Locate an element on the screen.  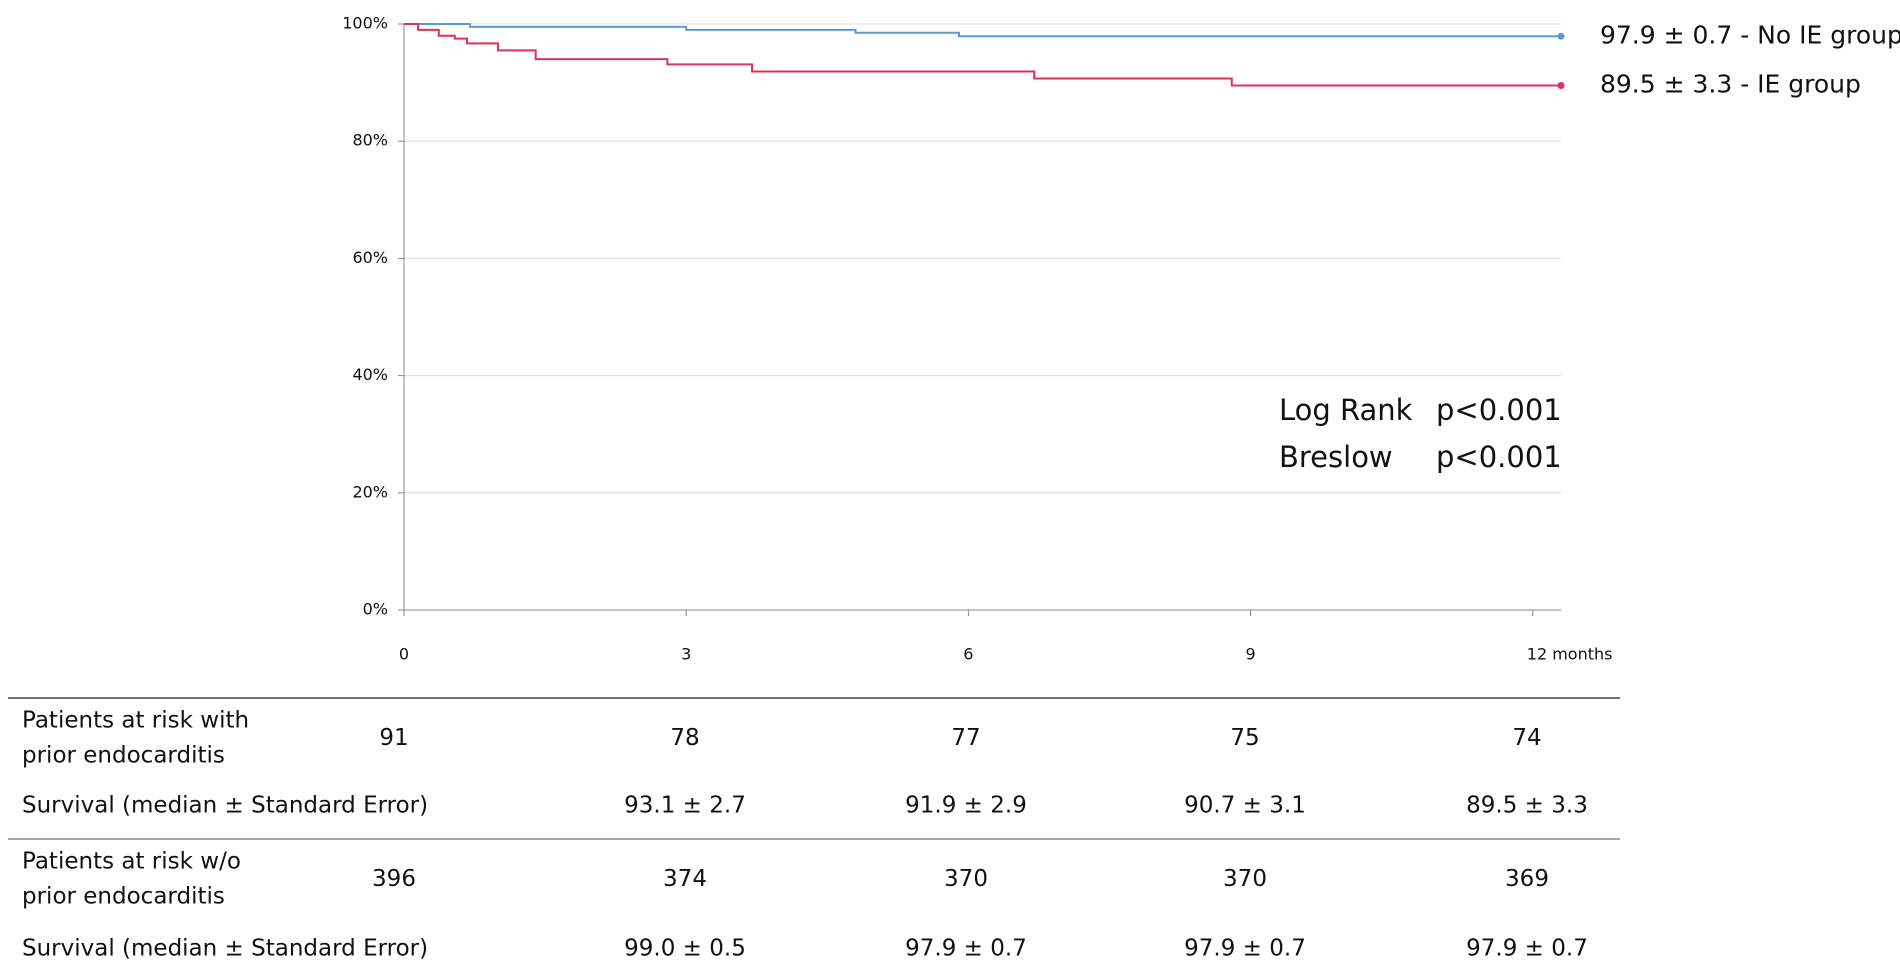
table-cell: 93.1 ± 2.7 is located at coordinates (685, 806).